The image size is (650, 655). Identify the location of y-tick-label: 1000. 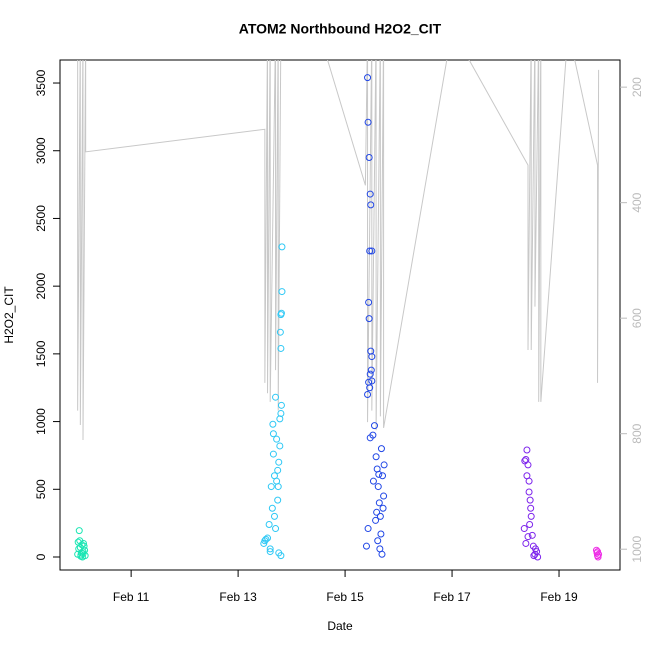
(41, 421).